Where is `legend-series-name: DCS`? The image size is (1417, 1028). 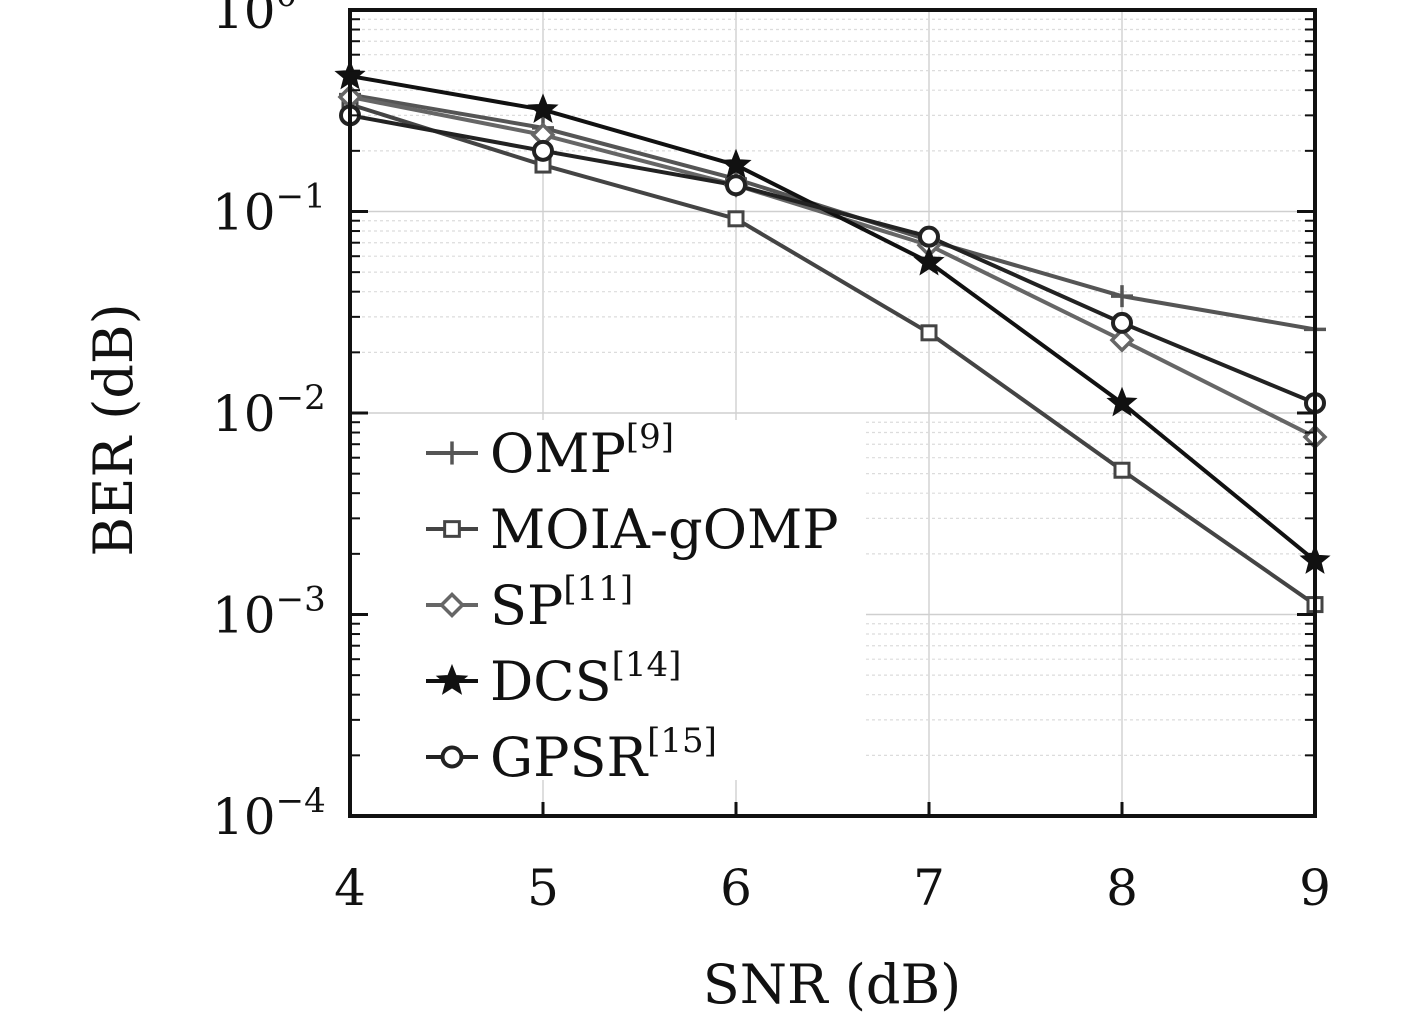 legend-series-name: DCS is located at coordinates (551, 681).